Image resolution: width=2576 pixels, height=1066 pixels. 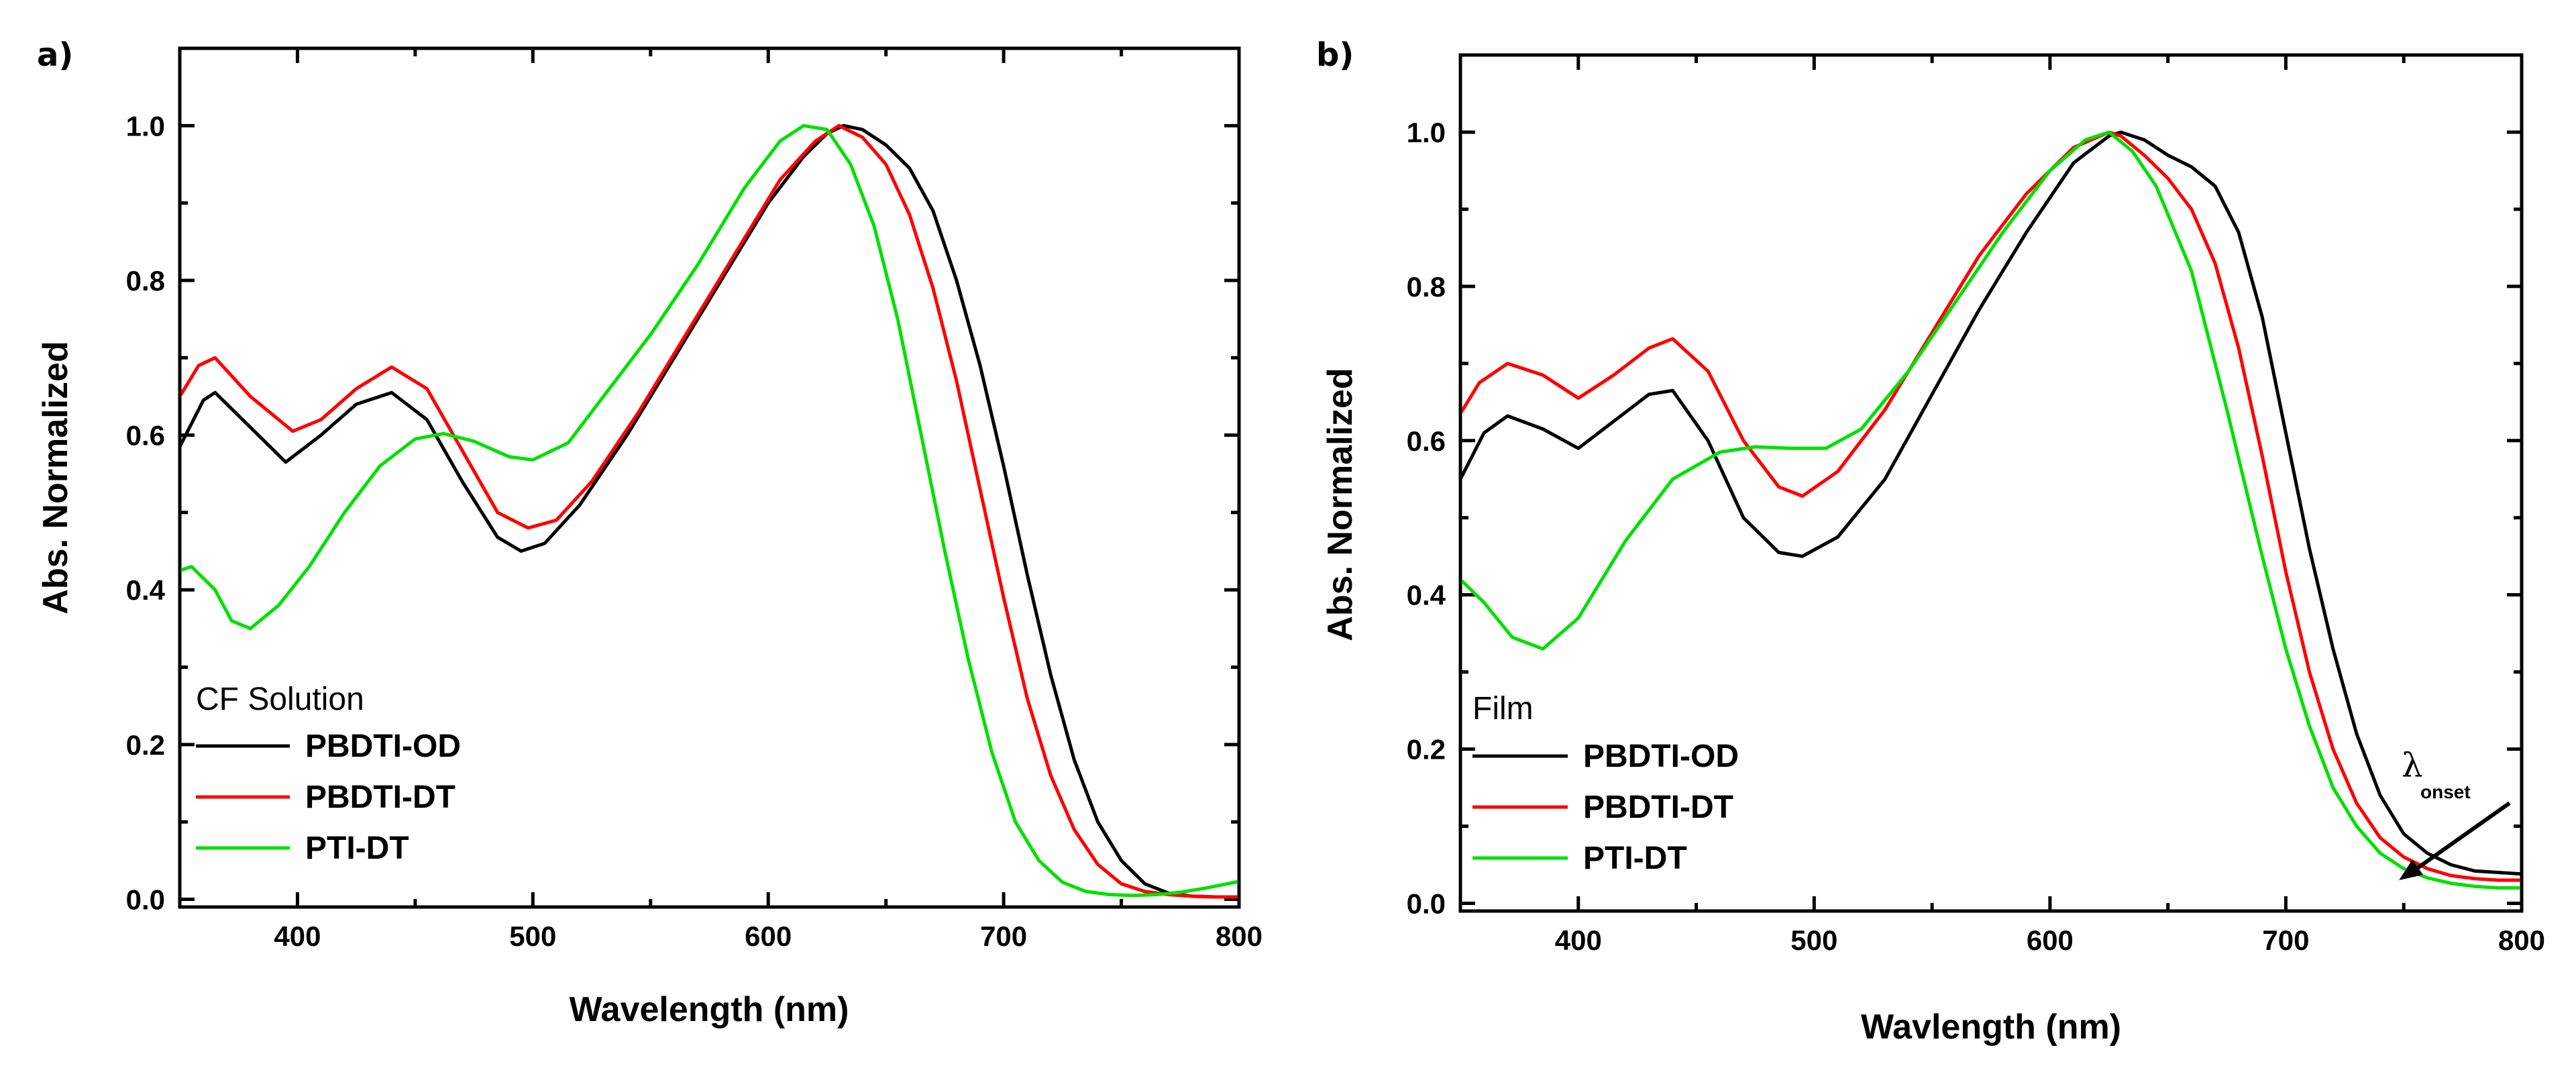 What do you see at coordinates (328, 774) in the screenshot?
I see `legend: CF Solution PBDTI-OD PBDTI-DT PTI-DT` at bounding box center [328, 774].